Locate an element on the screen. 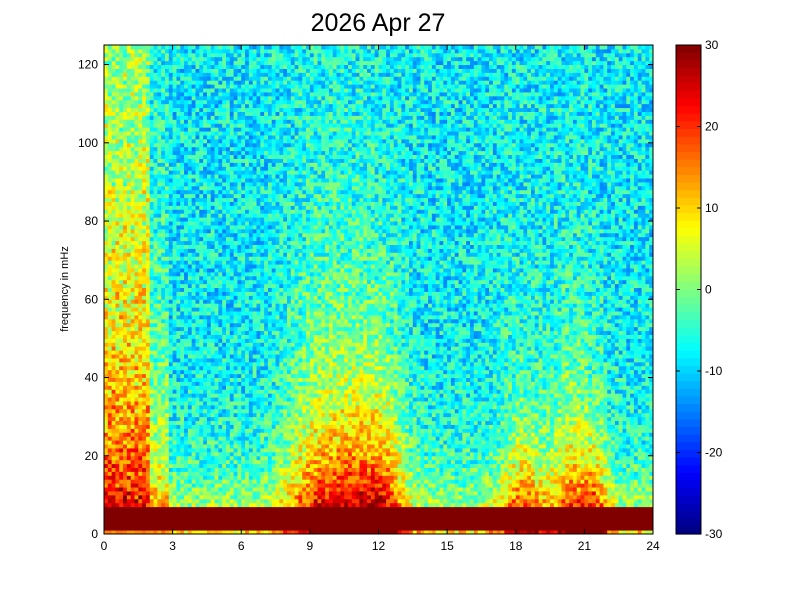 This screenshot has width=801, height=600. chart-title: 2026 Apr 27 is located at coordinates (378, 23).